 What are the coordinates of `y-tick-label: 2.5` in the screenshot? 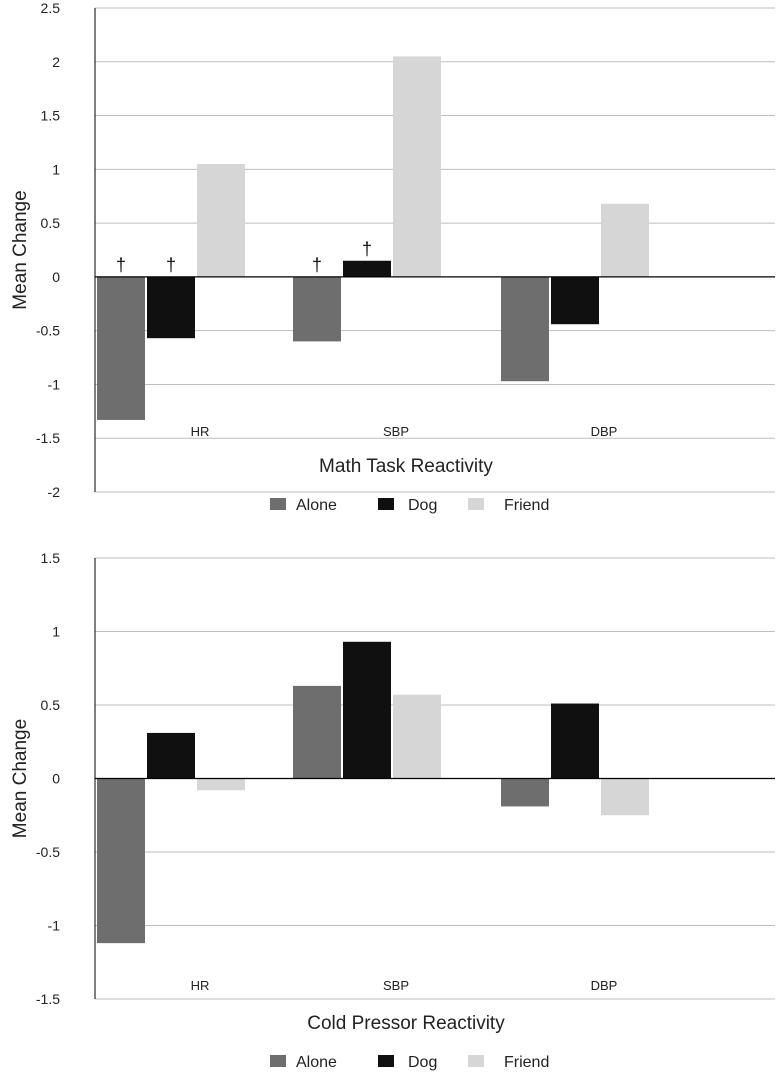 It's located at (51, 8).